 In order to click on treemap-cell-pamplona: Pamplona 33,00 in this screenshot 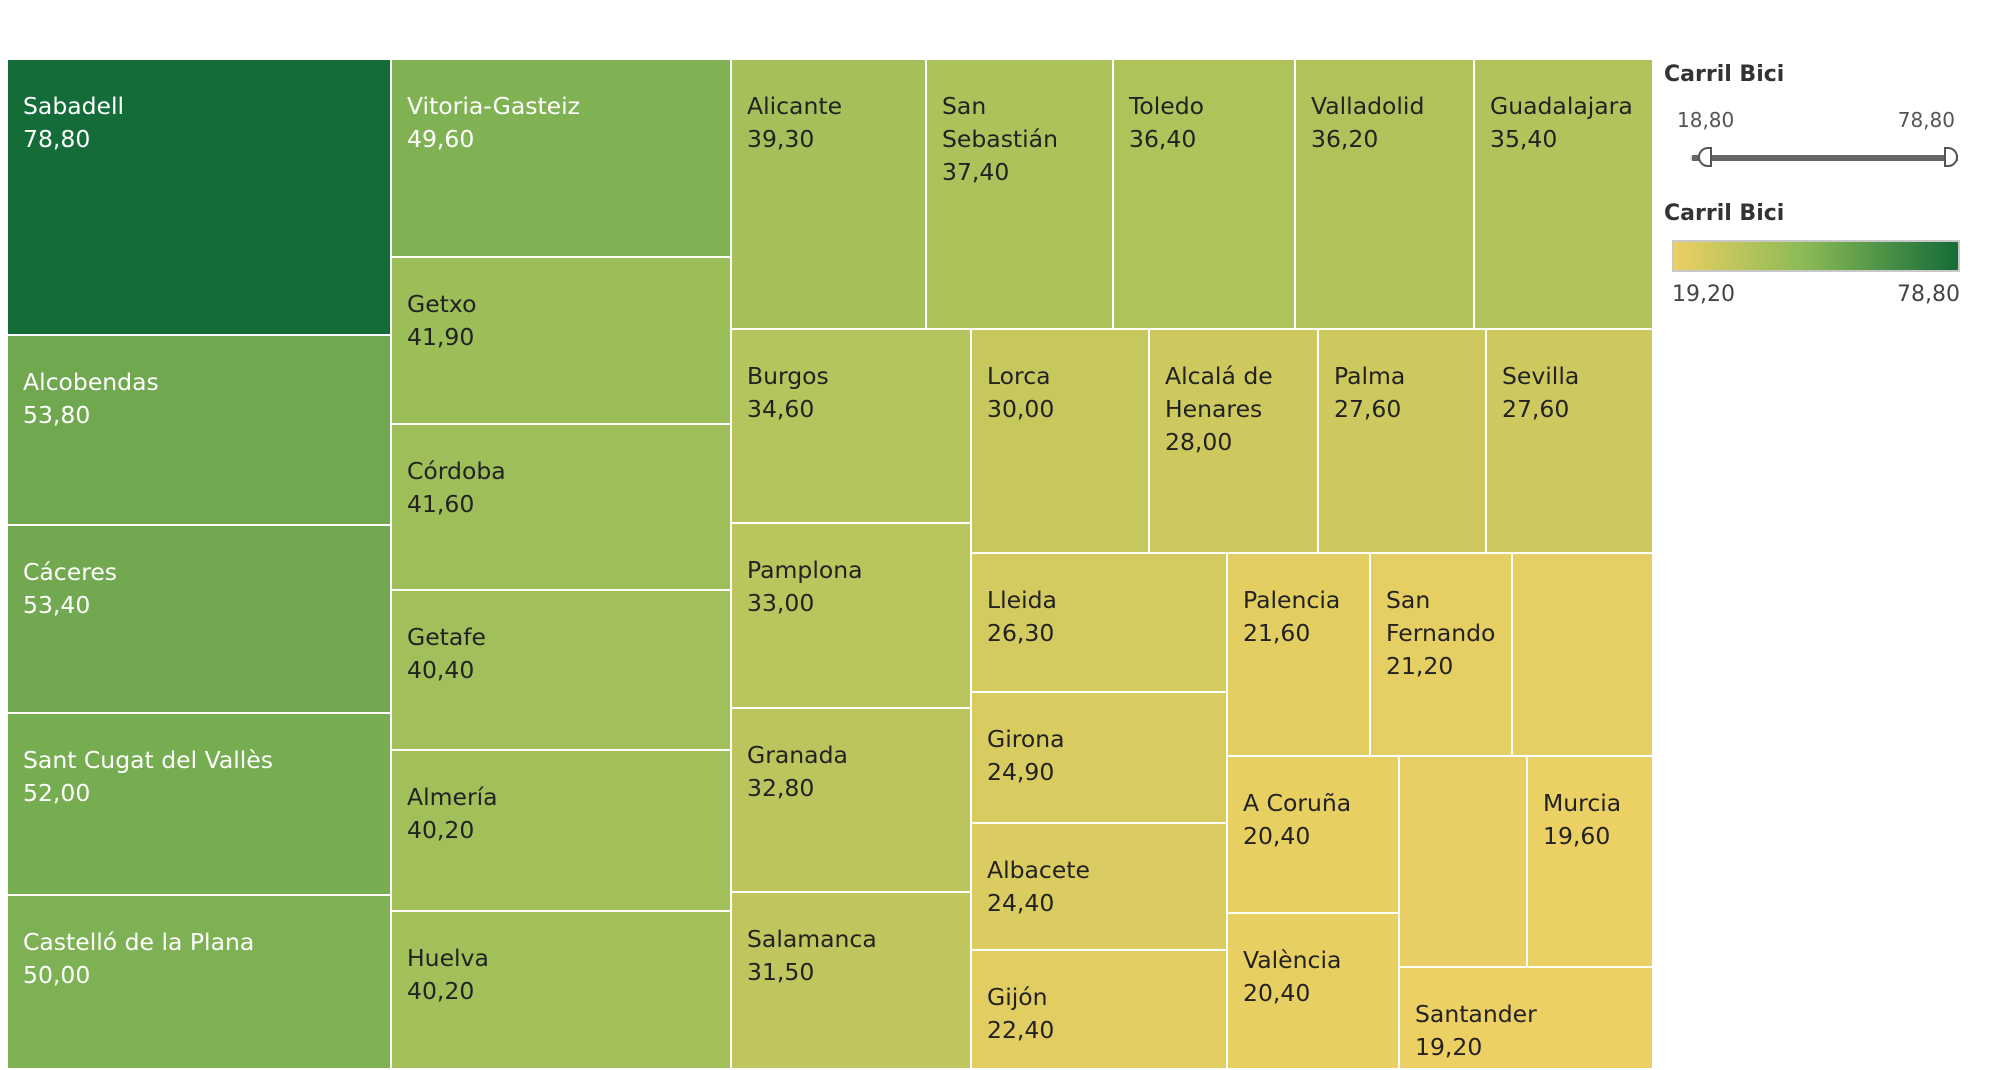, I will do `click(852, 616)`.